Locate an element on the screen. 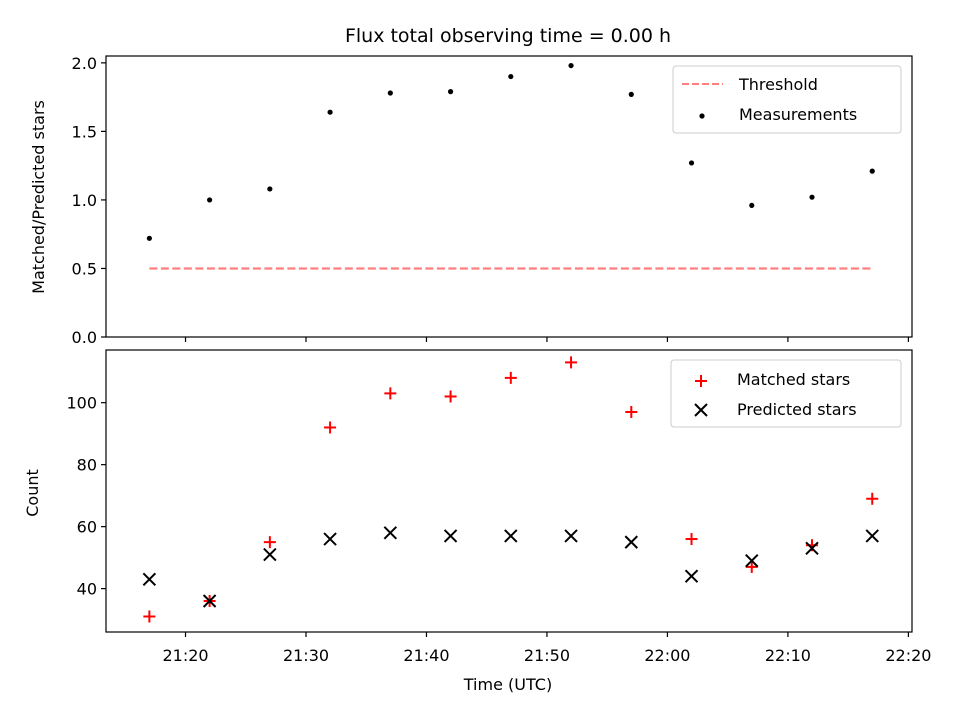 Image resolution: width=960 pixels, height=720 pixels. y-tick-label: 0.5 is located at coordinates (84, 268).